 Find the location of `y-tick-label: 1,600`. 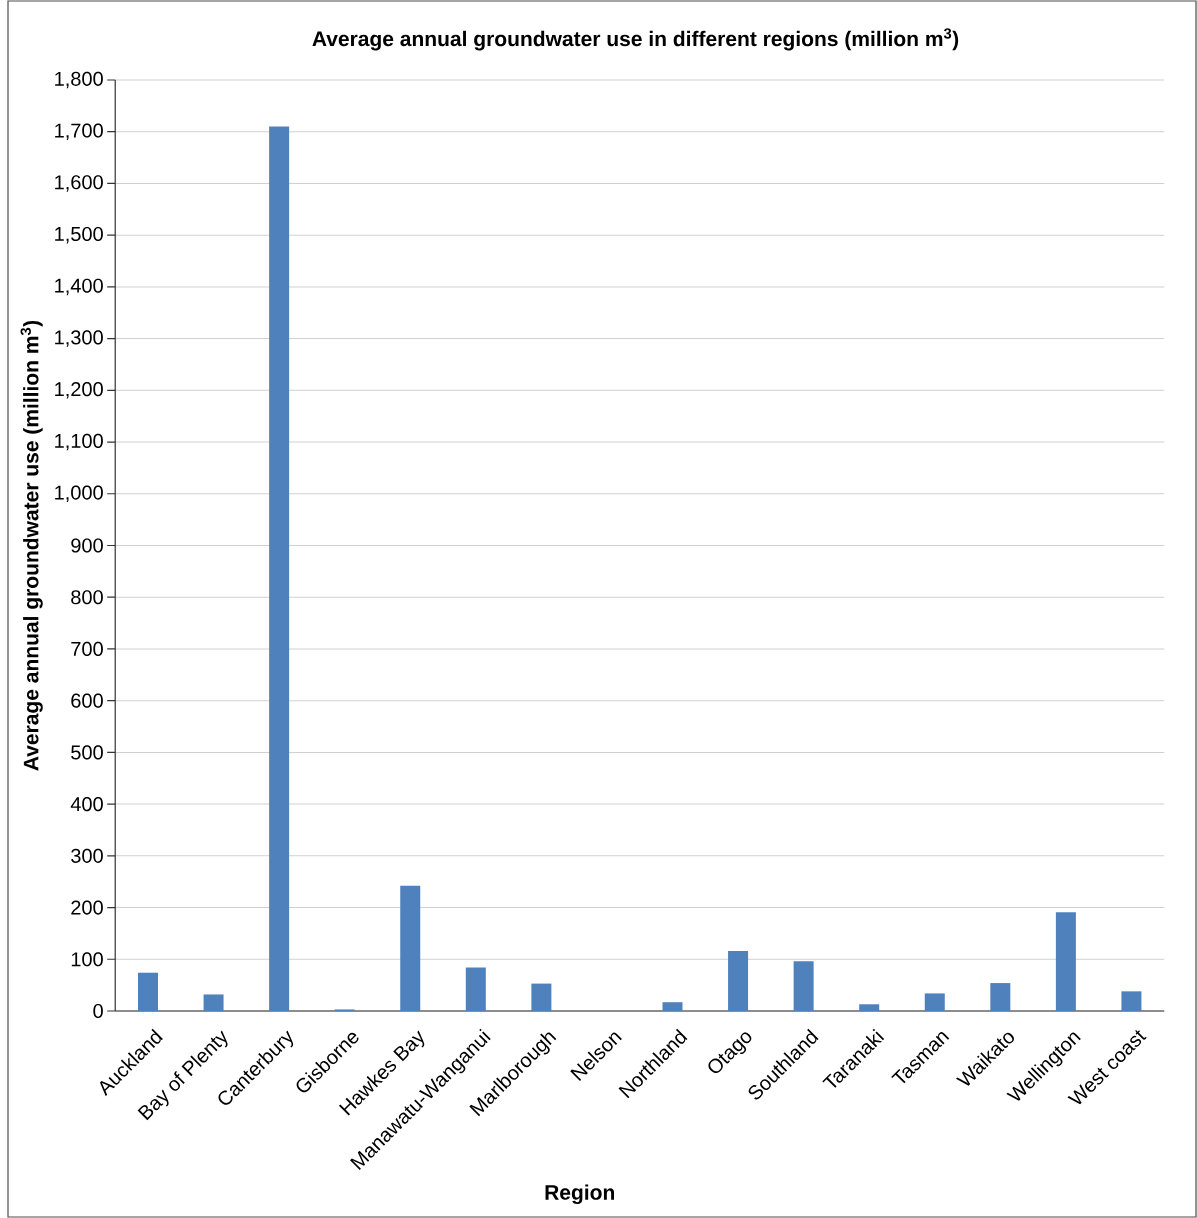

y-tick-label: 1,600 is located at coordinates (79, 183).